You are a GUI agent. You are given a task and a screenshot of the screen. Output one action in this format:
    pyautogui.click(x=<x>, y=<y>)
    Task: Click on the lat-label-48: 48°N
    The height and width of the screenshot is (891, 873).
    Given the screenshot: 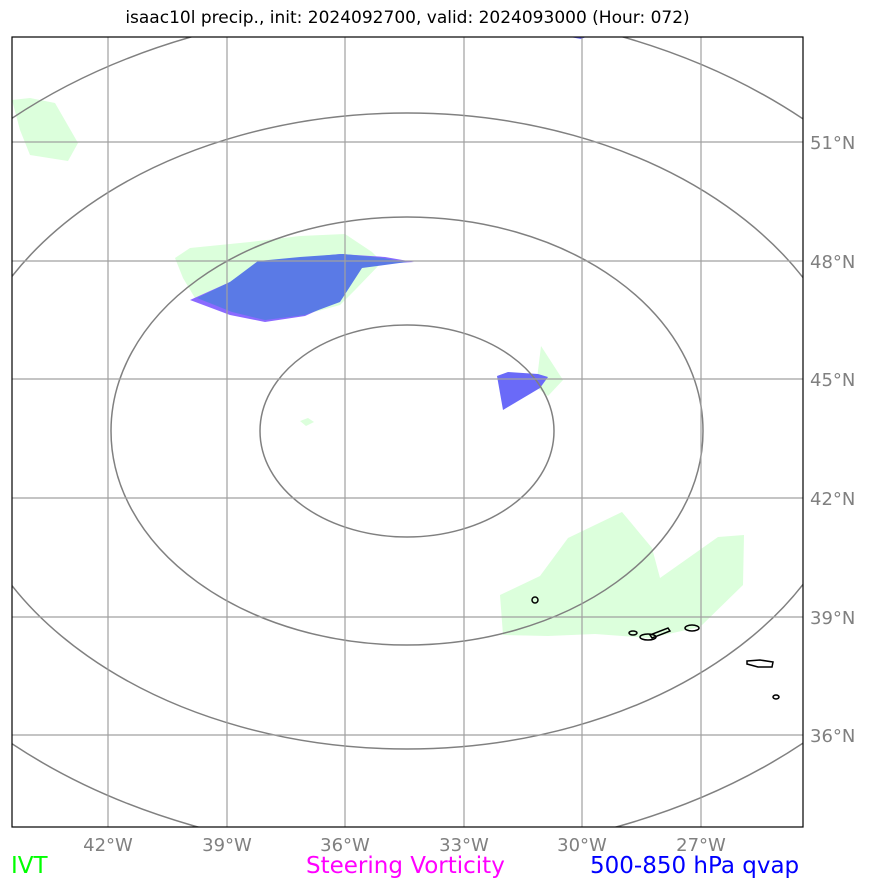 What is the action you would take?
    pyautogui.click(x=832, y=262)
    